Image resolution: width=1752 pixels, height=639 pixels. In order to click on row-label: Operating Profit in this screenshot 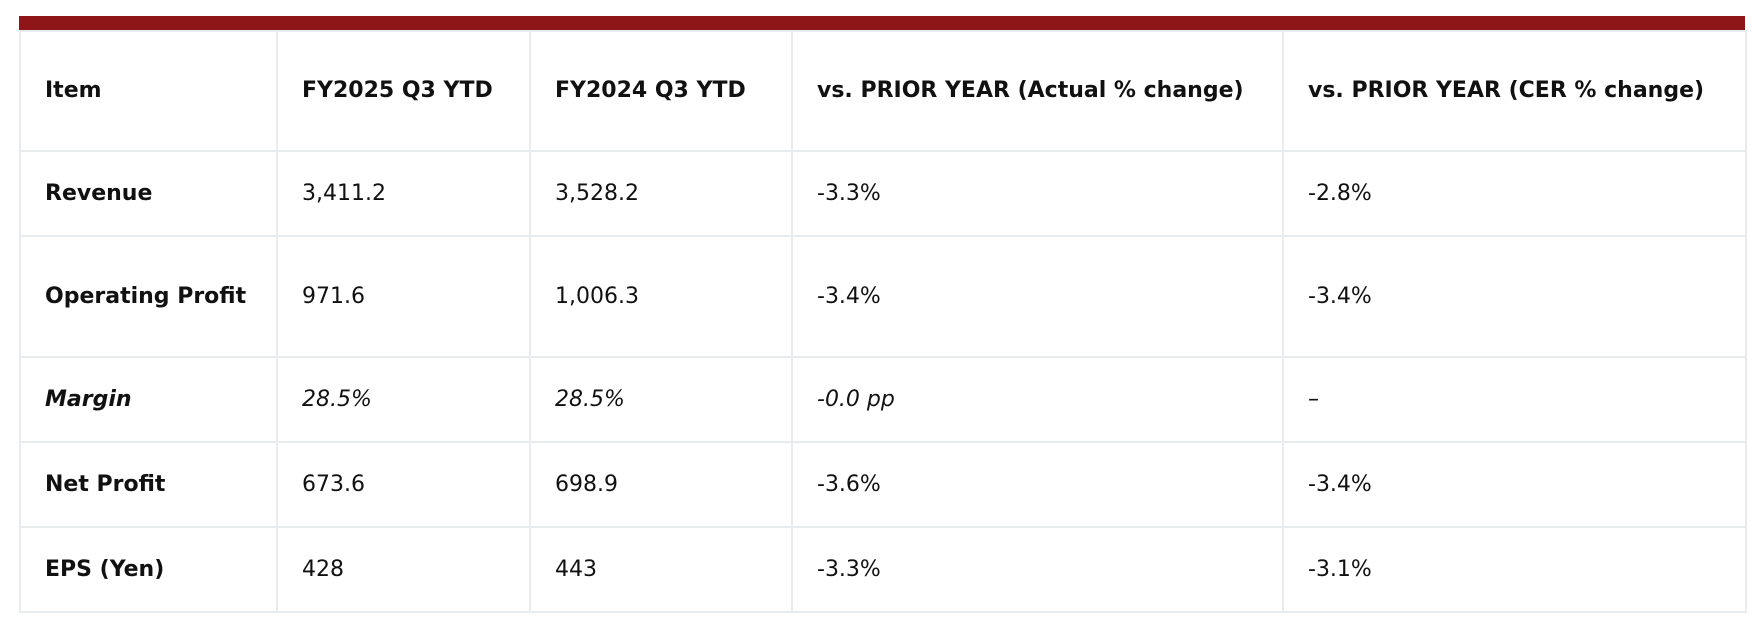, I will do `click(148, 296)`.